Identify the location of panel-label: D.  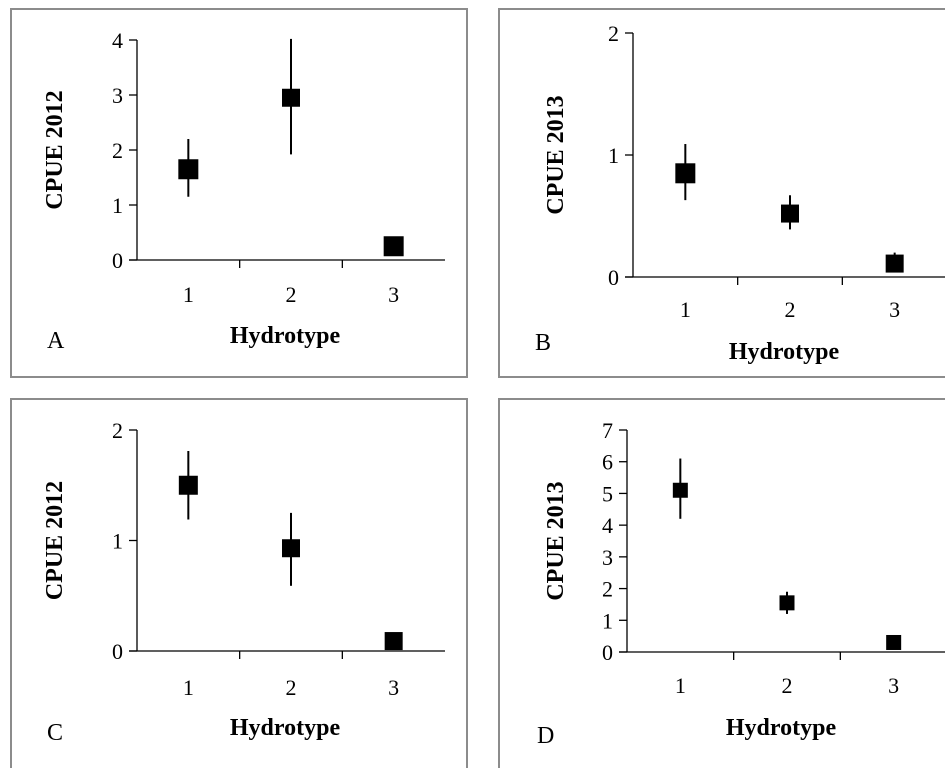
(545, 736).